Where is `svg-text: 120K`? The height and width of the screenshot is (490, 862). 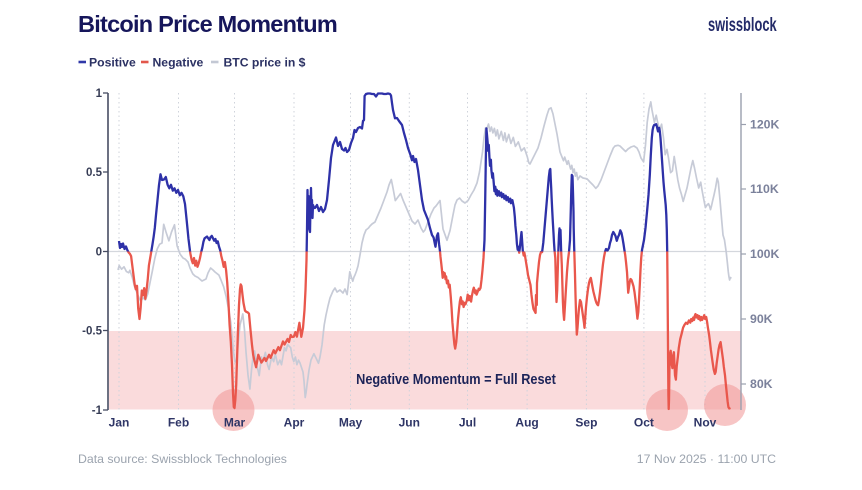 svg-text: 120K is located at coordinates (765, 125).